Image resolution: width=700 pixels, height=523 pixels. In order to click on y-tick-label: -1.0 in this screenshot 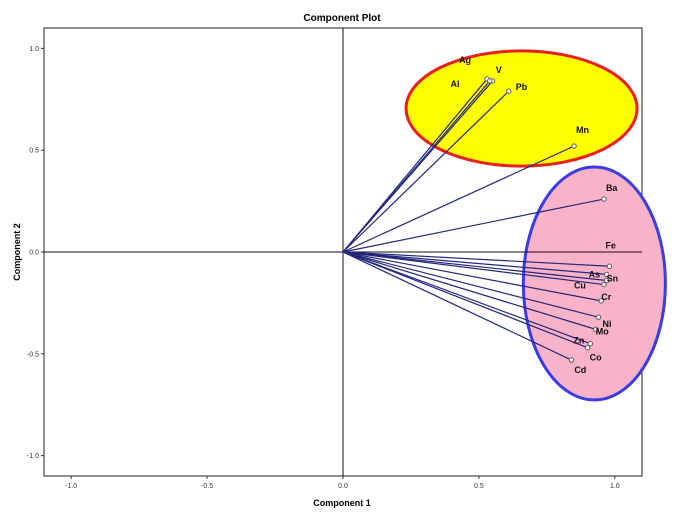, I will do `click(33, 456)`.